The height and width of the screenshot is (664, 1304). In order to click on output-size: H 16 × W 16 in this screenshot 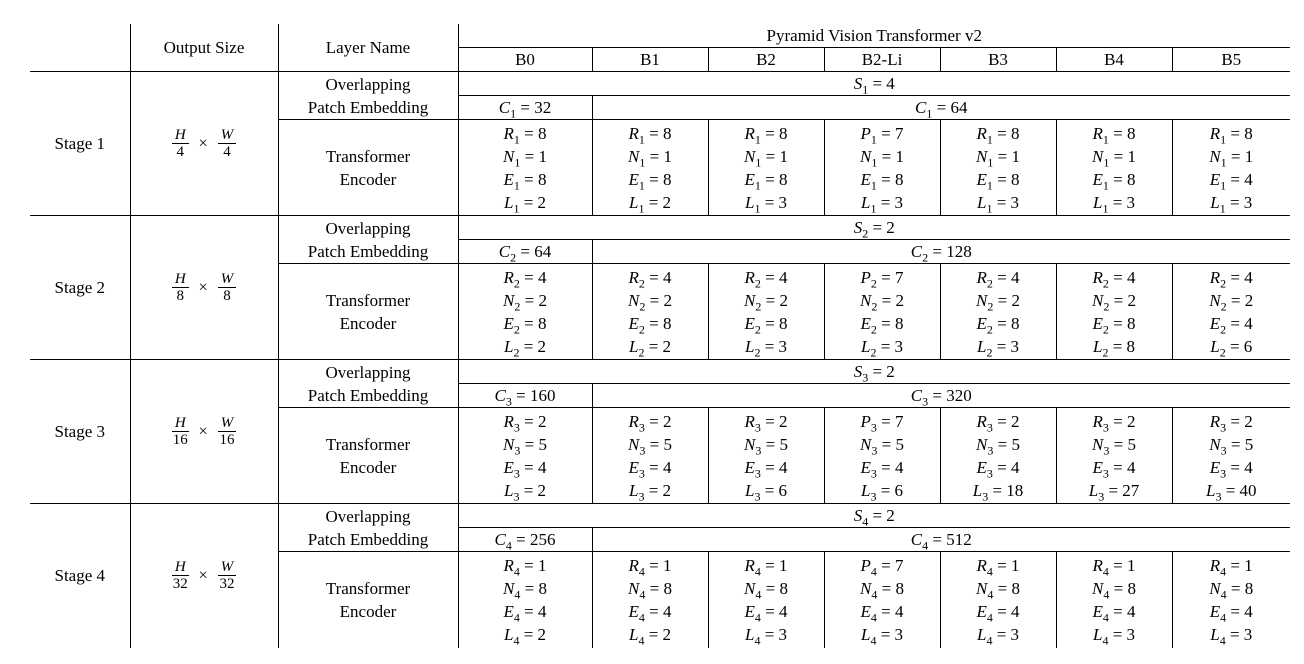, I will do `click(204, 431)`.